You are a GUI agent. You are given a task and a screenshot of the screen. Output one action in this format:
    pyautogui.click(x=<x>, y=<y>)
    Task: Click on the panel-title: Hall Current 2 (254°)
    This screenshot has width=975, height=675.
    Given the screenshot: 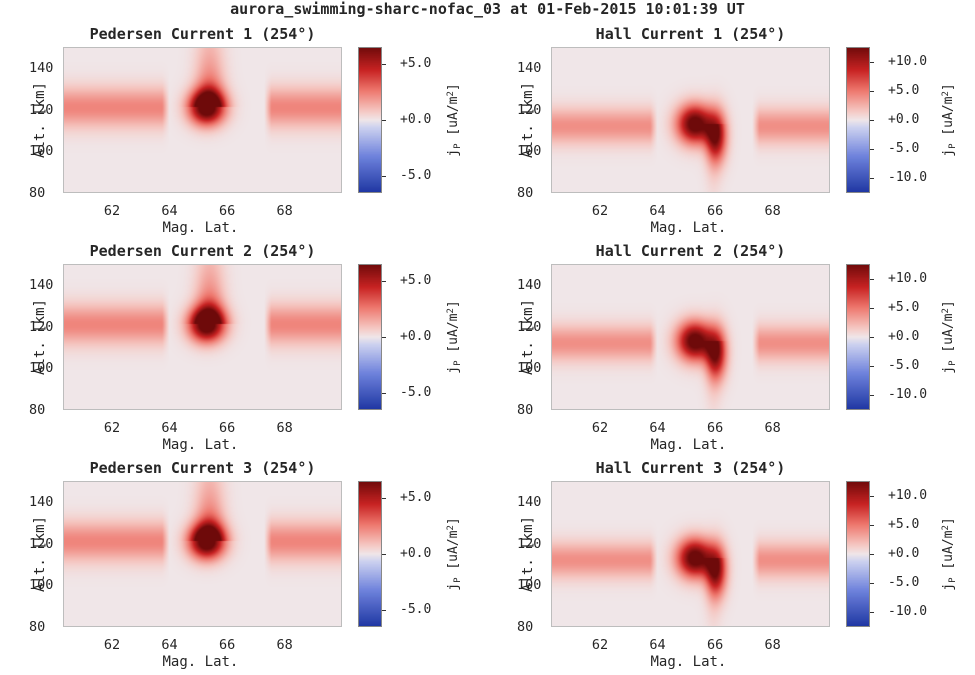 What is the action you would take?
    pyautogui.click(x=690, y=251)
    